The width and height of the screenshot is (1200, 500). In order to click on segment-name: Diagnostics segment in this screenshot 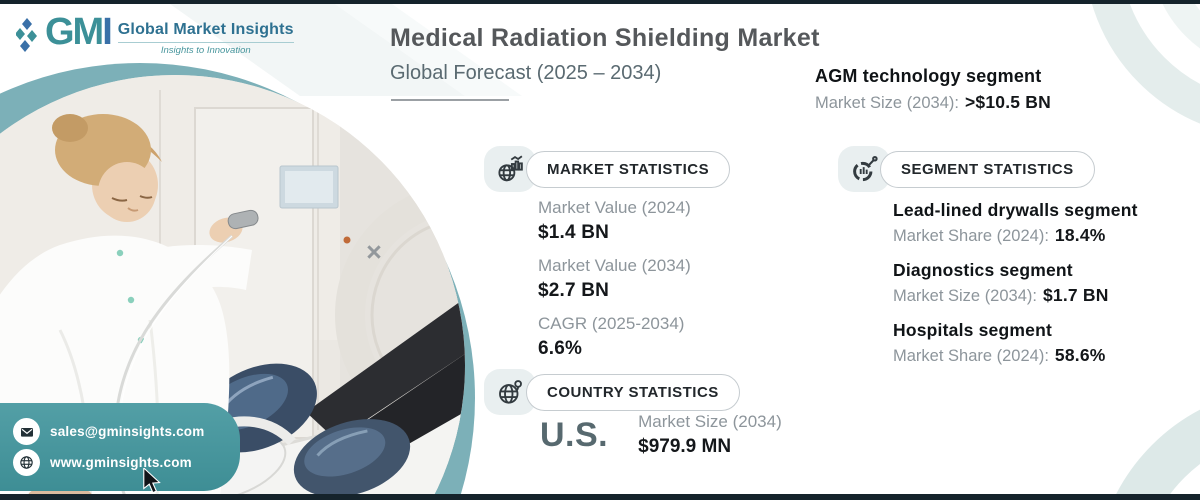, I will do `click(983, 270)`.